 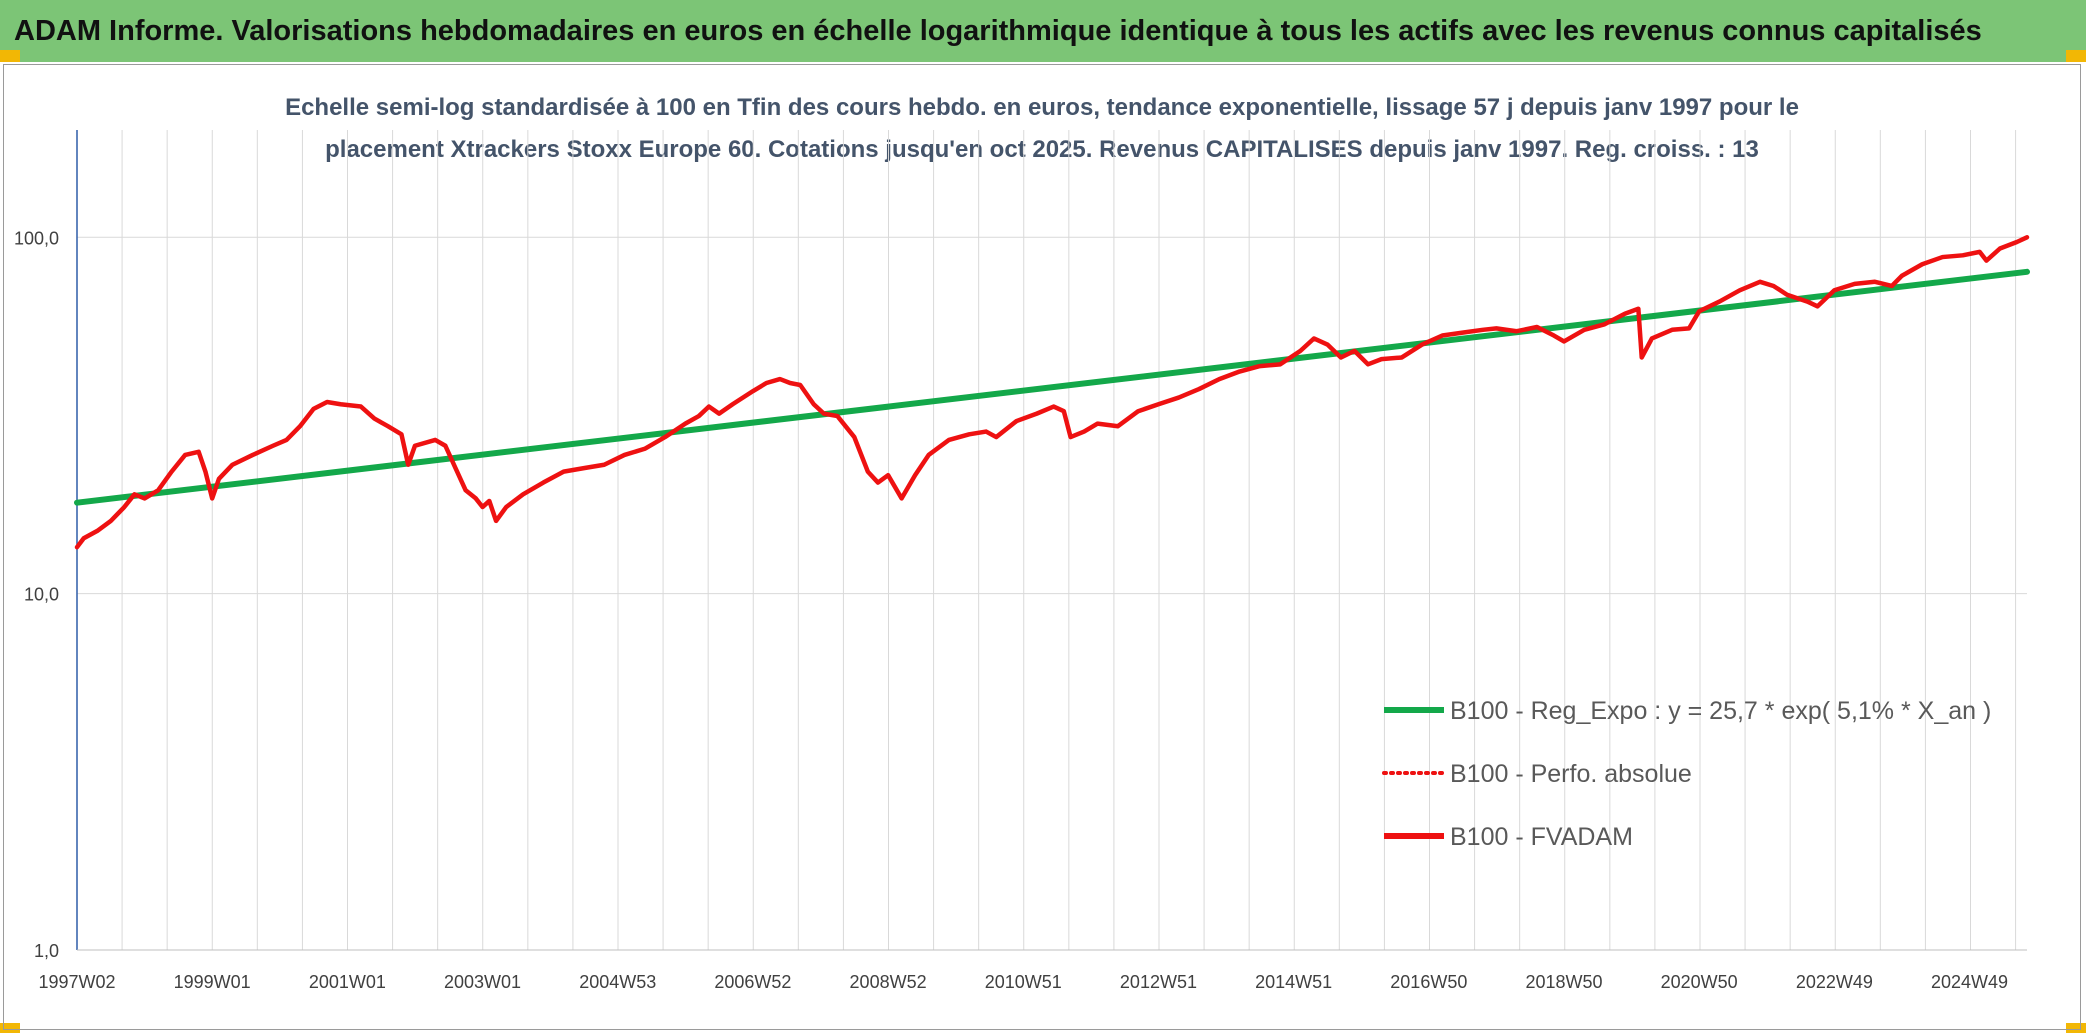 What do you see at coordinates (10, 56) in the screenshot?
I see `corner-mark-left` at bounding box center [10, 56].